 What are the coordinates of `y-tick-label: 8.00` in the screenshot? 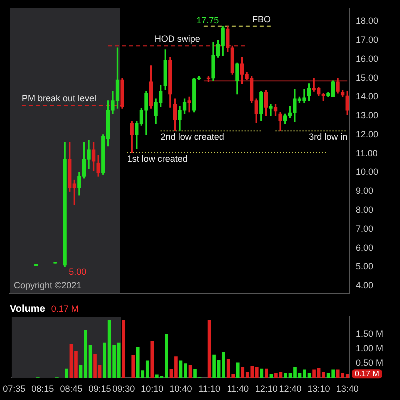 It's located at (365, 209).